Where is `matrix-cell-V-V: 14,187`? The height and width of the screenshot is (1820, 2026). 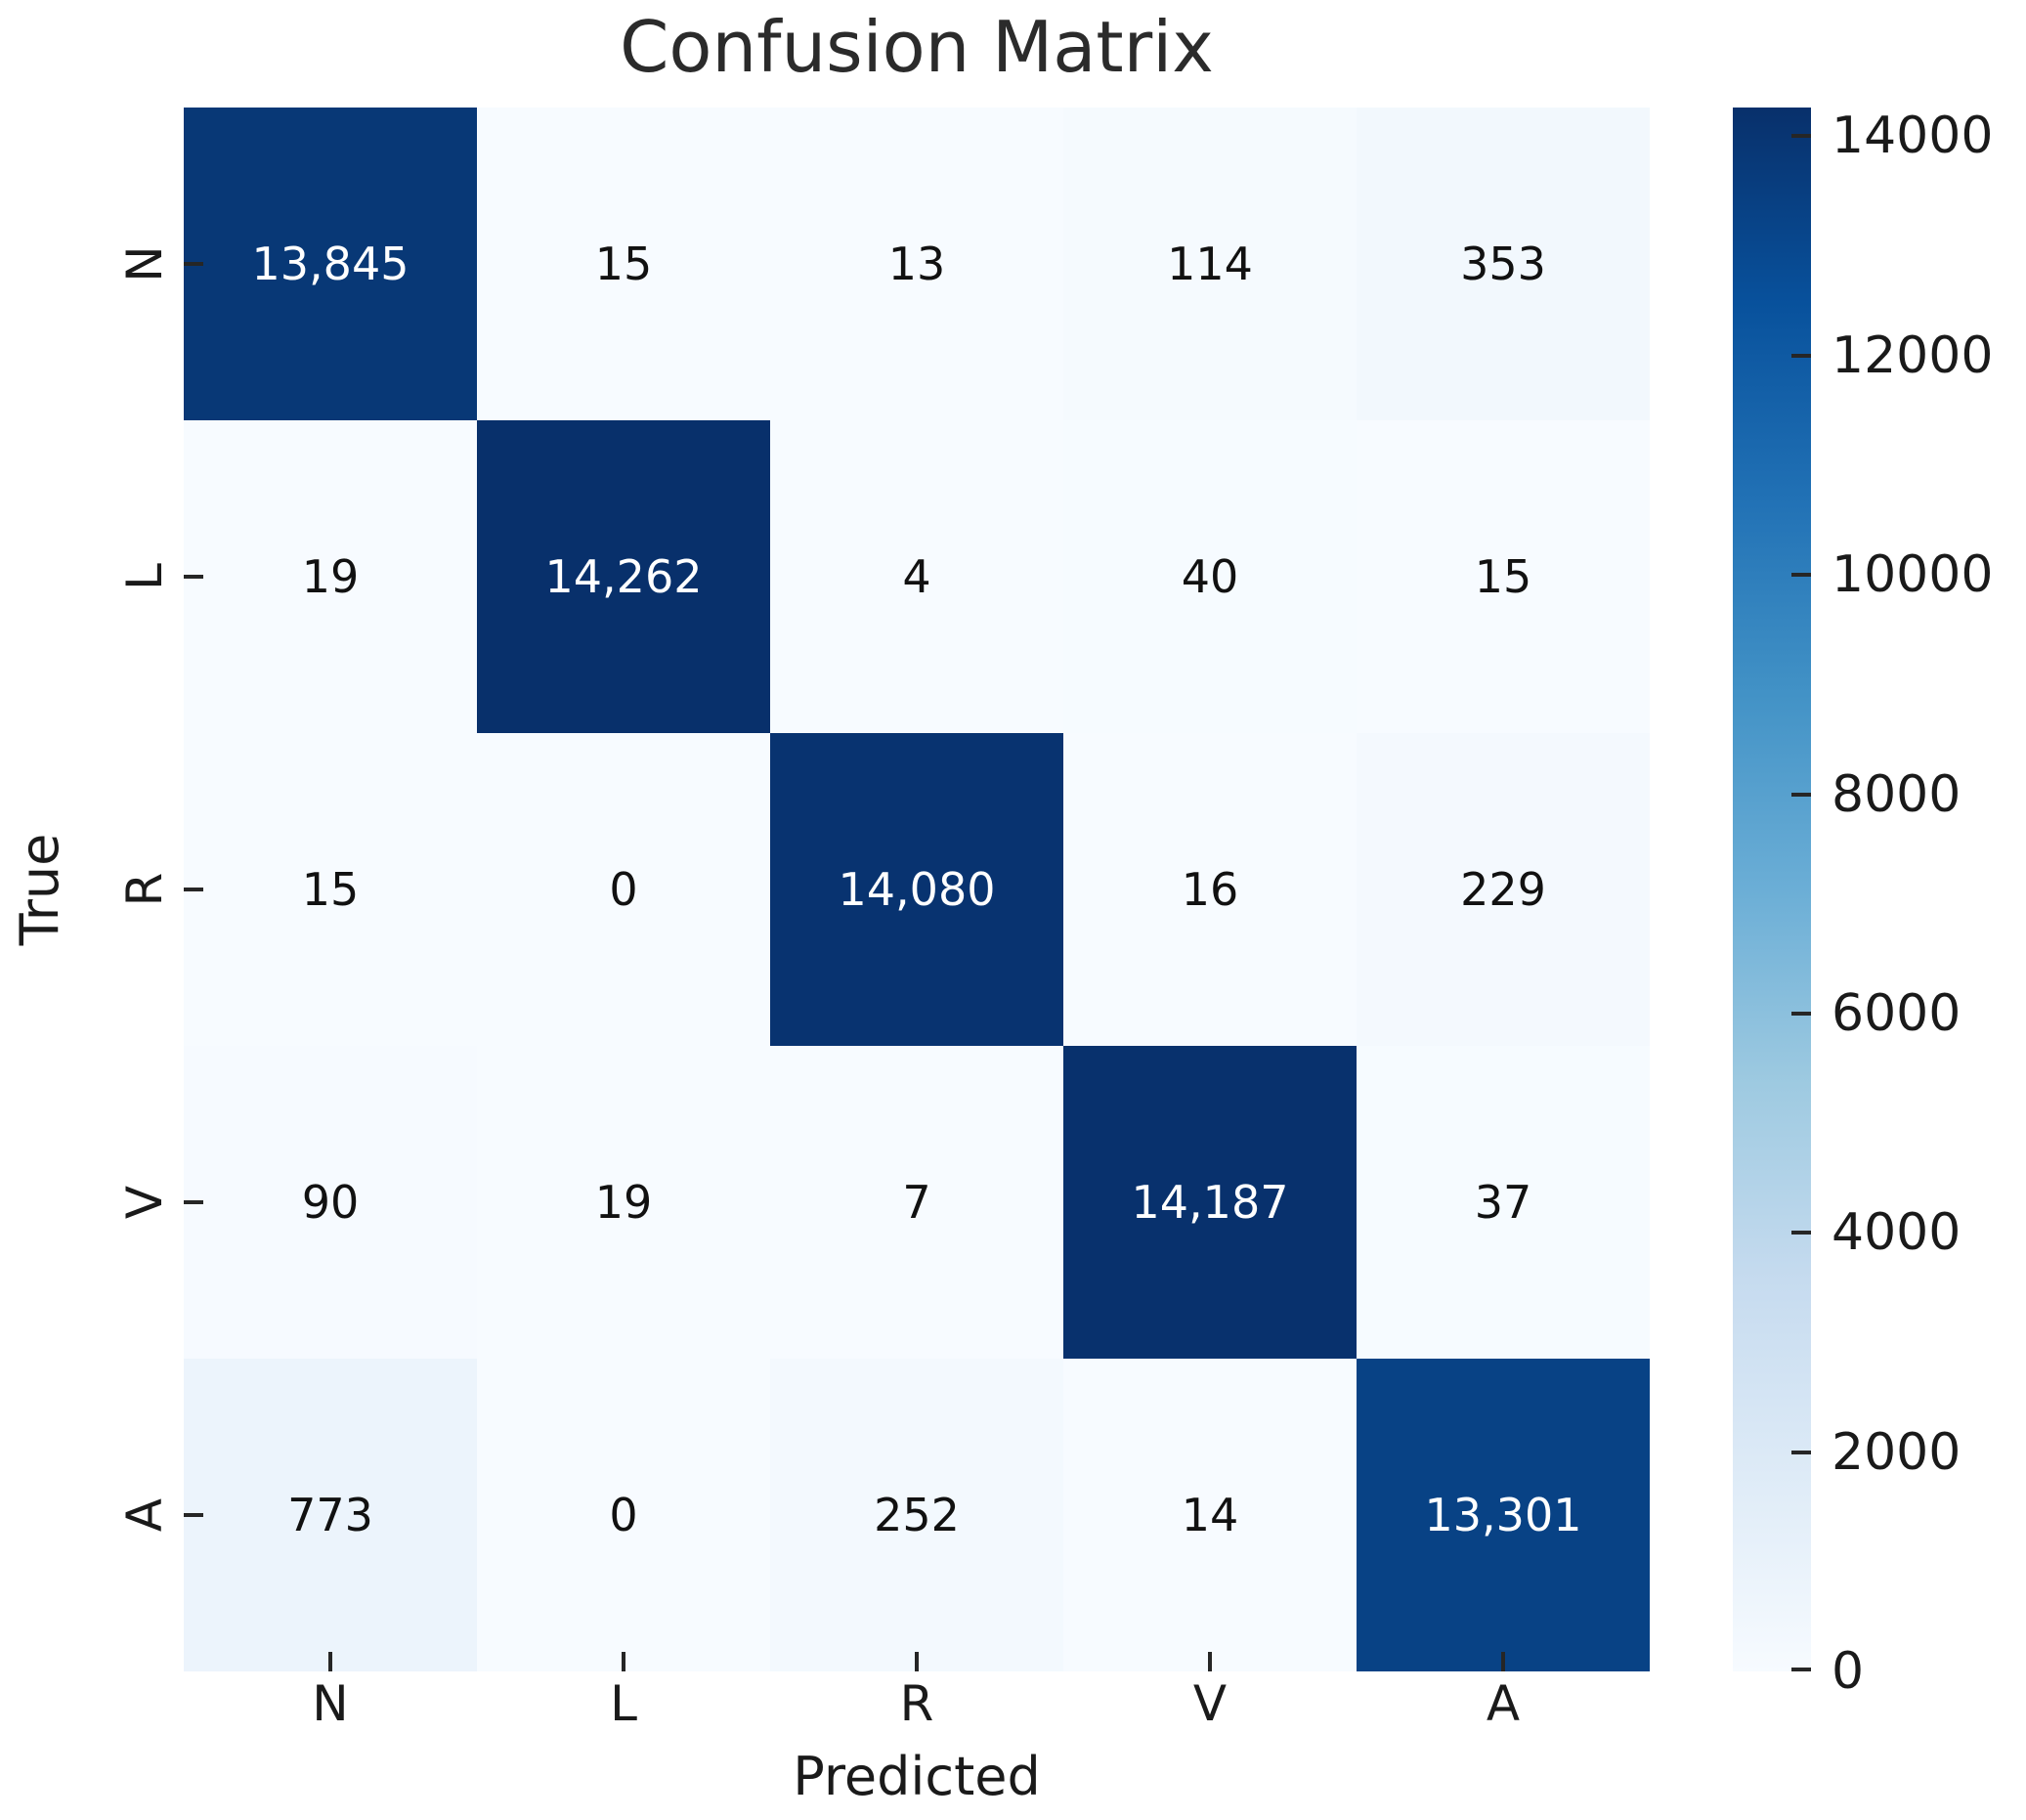 matrix-cell-V-V: 14,187 is located at coordinates (1210, 1202).